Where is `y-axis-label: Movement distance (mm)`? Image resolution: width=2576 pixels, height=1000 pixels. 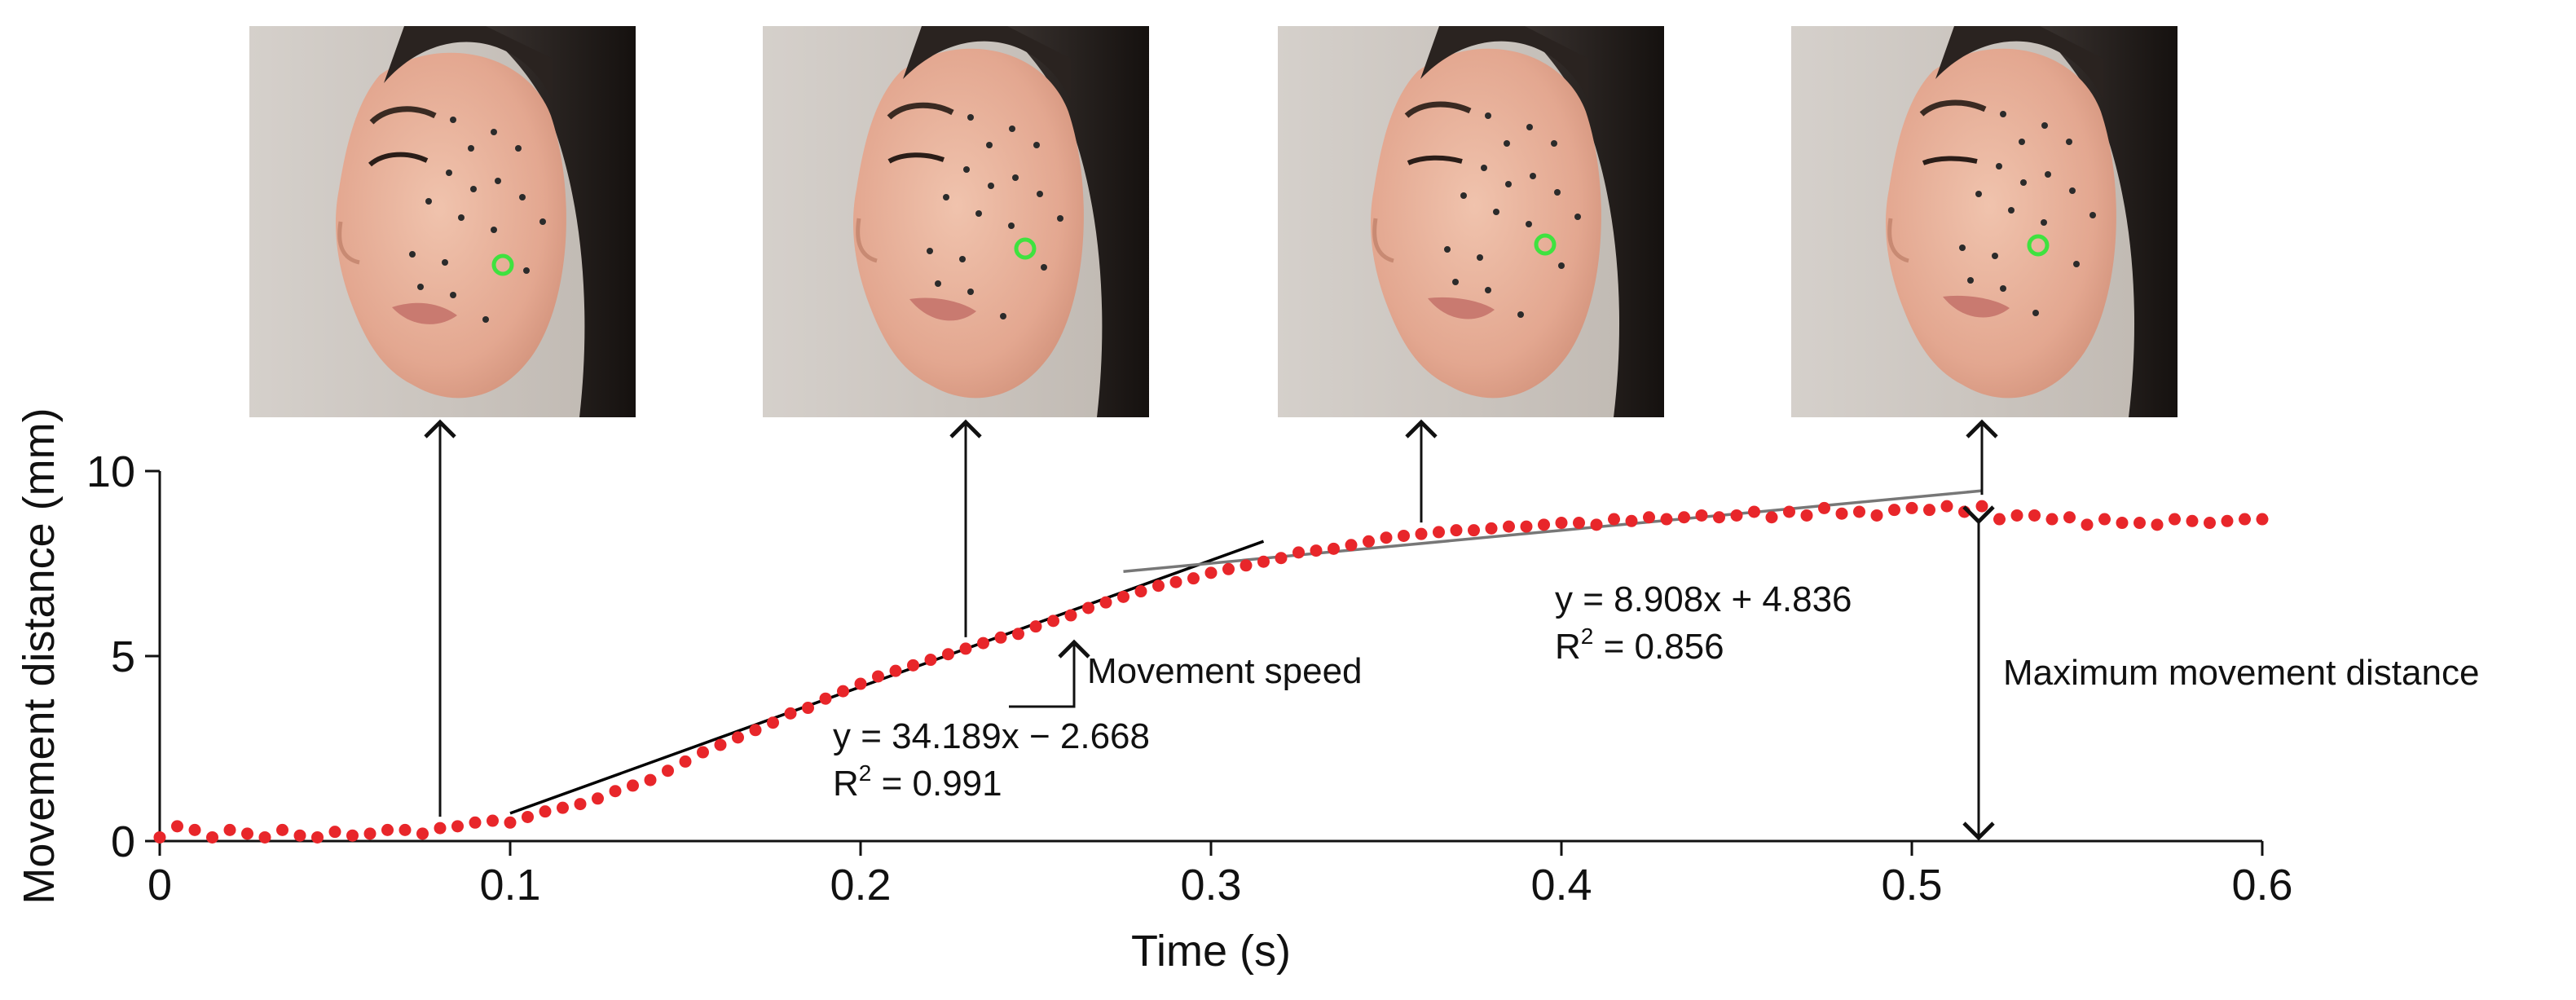 y-axis-label: Movement distance (mm) is located at coordinates (40, 656).